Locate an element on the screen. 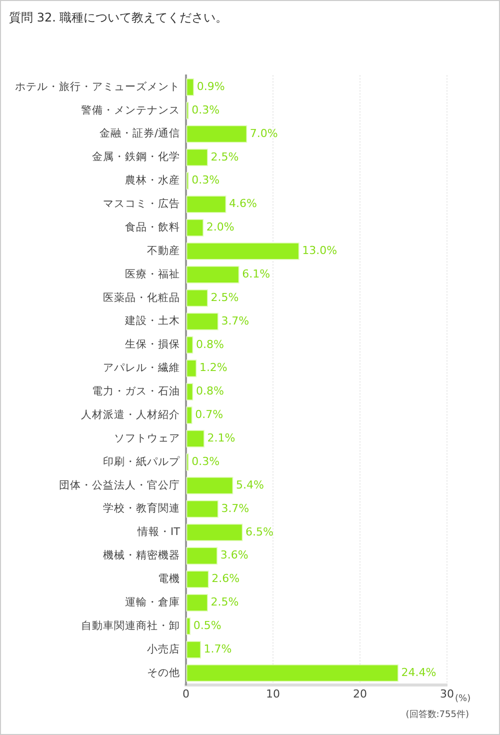 This screenshot has height=735, width=500. x-tick-label: 20 is located at coordinates (360, 693).